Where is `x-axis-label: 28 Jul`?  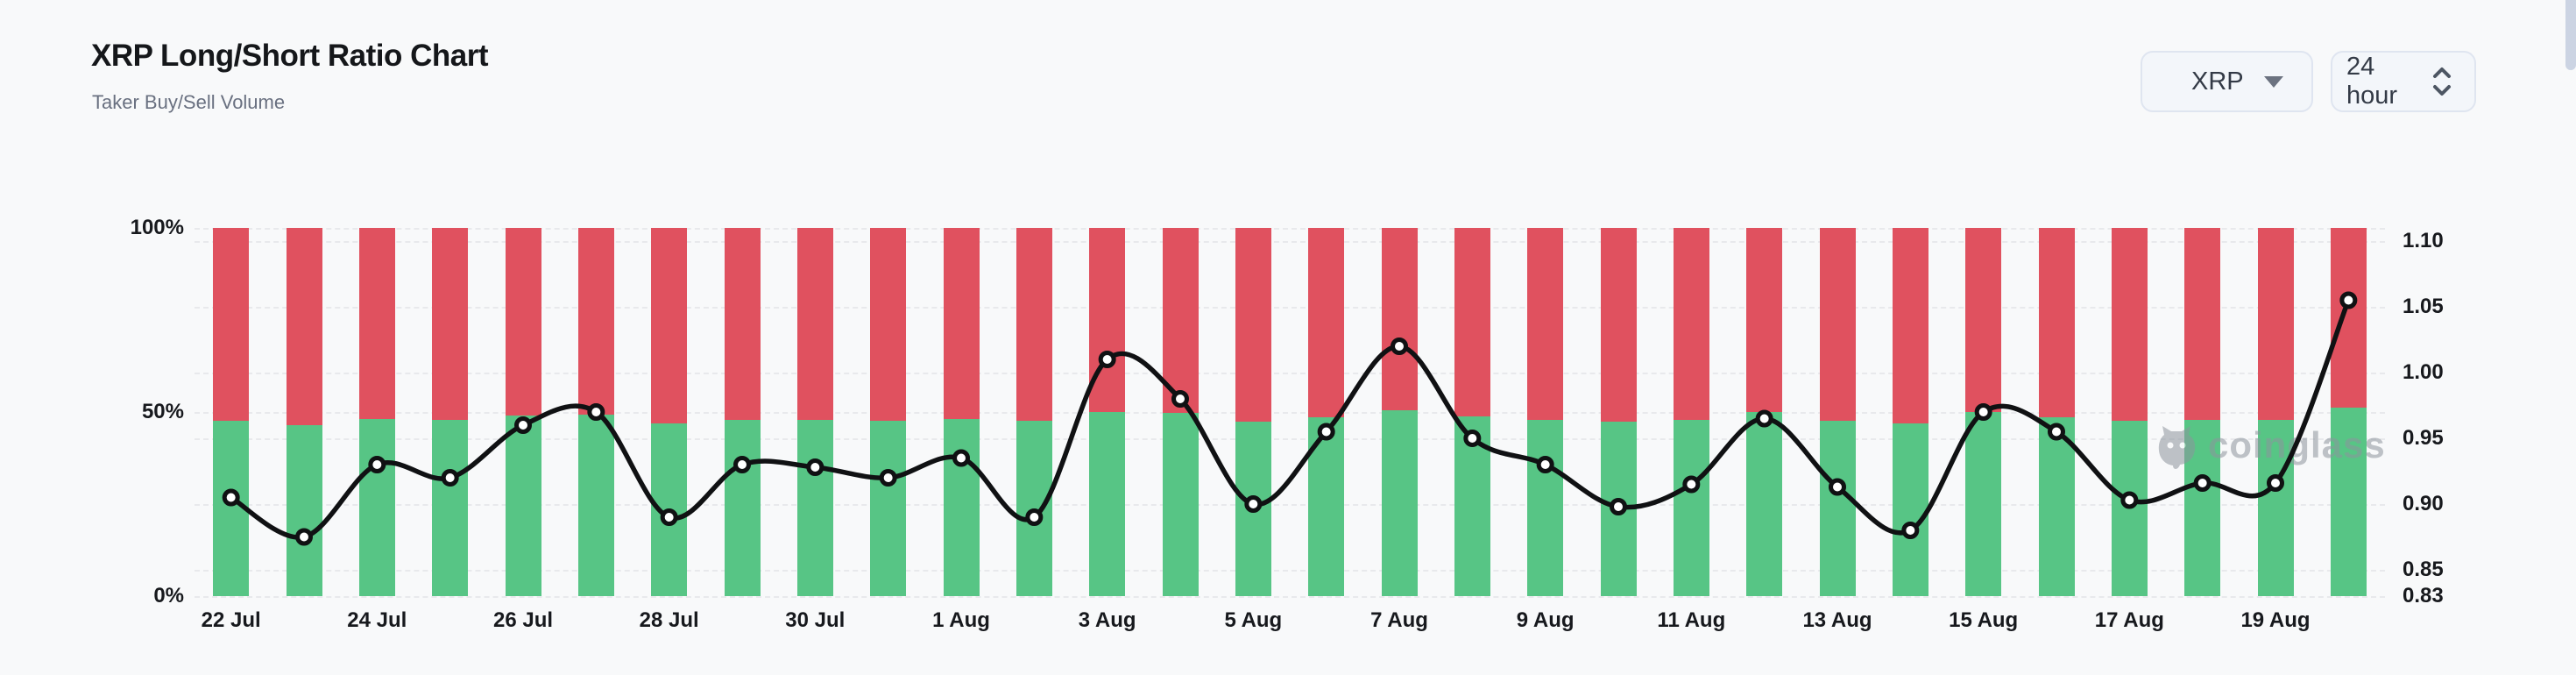 x-axis-label: 28 Jul is located at coordinates (669, 620).